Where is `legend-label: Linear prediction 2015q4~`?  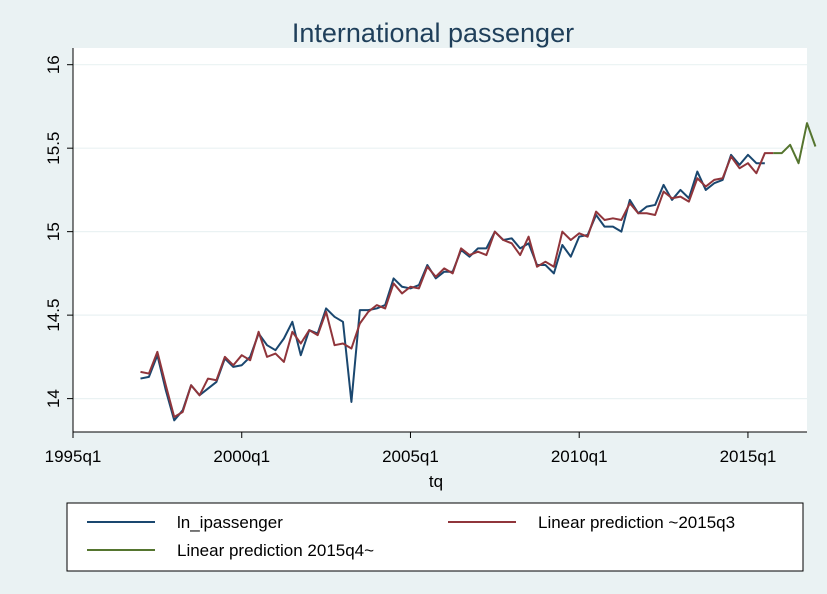
legend-label: Linear prediction 2015q4~ is located at coordinates (275, 550).